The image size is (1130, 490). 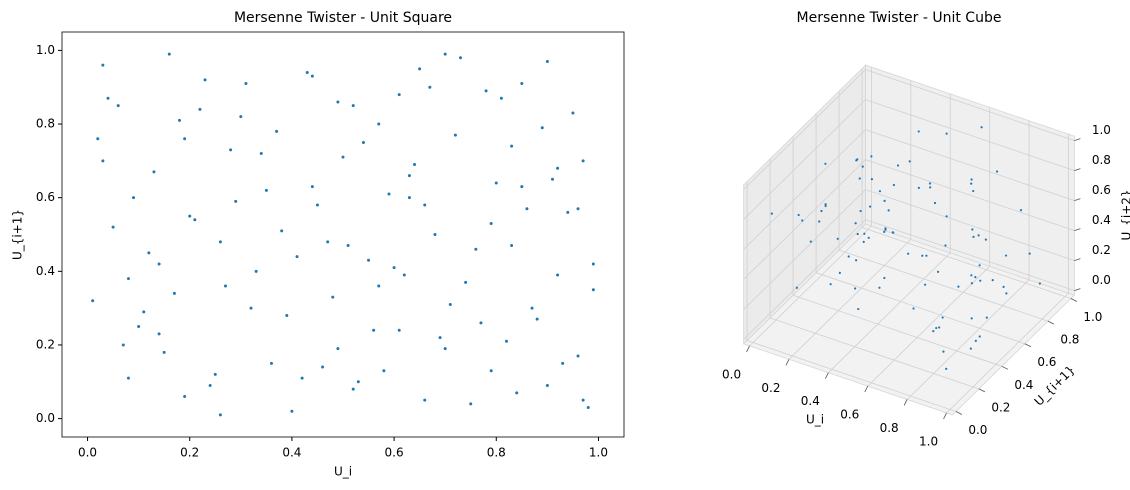 What do you see at coordinates (1055, 386) in the screenshot?
I see `y-axis-label: U_{i+1}` at bounding box center [1055, 386].